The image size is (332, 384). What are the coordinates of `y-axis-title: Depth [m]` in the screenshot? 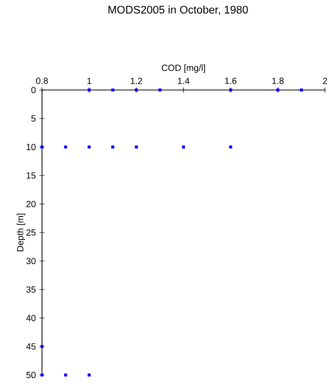 It's located at (21, 233).